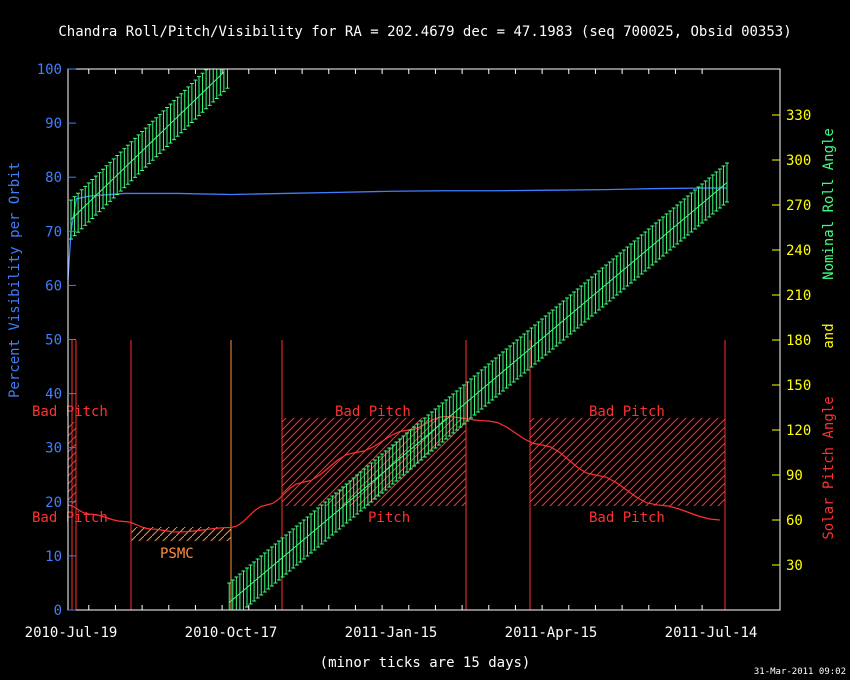 The height and width of the screenshot is (680, 850). What do you see at coordinates (798, 206) in the screenshot?
I see `right-axis-tick-label: 270` at bounding box center [798, 206].